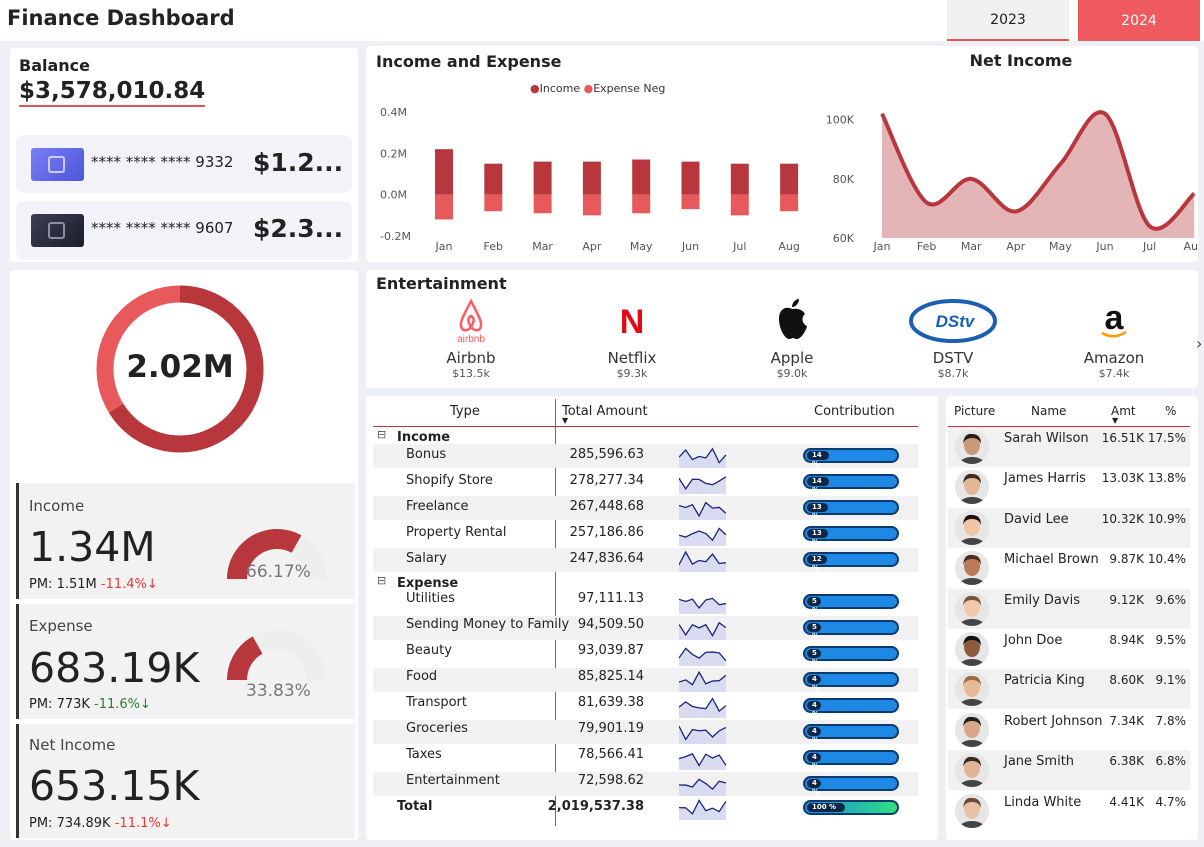 This screenshot has width=1204, height=847. I want to click on contribution-bar: 4 %, so click(851, 708).